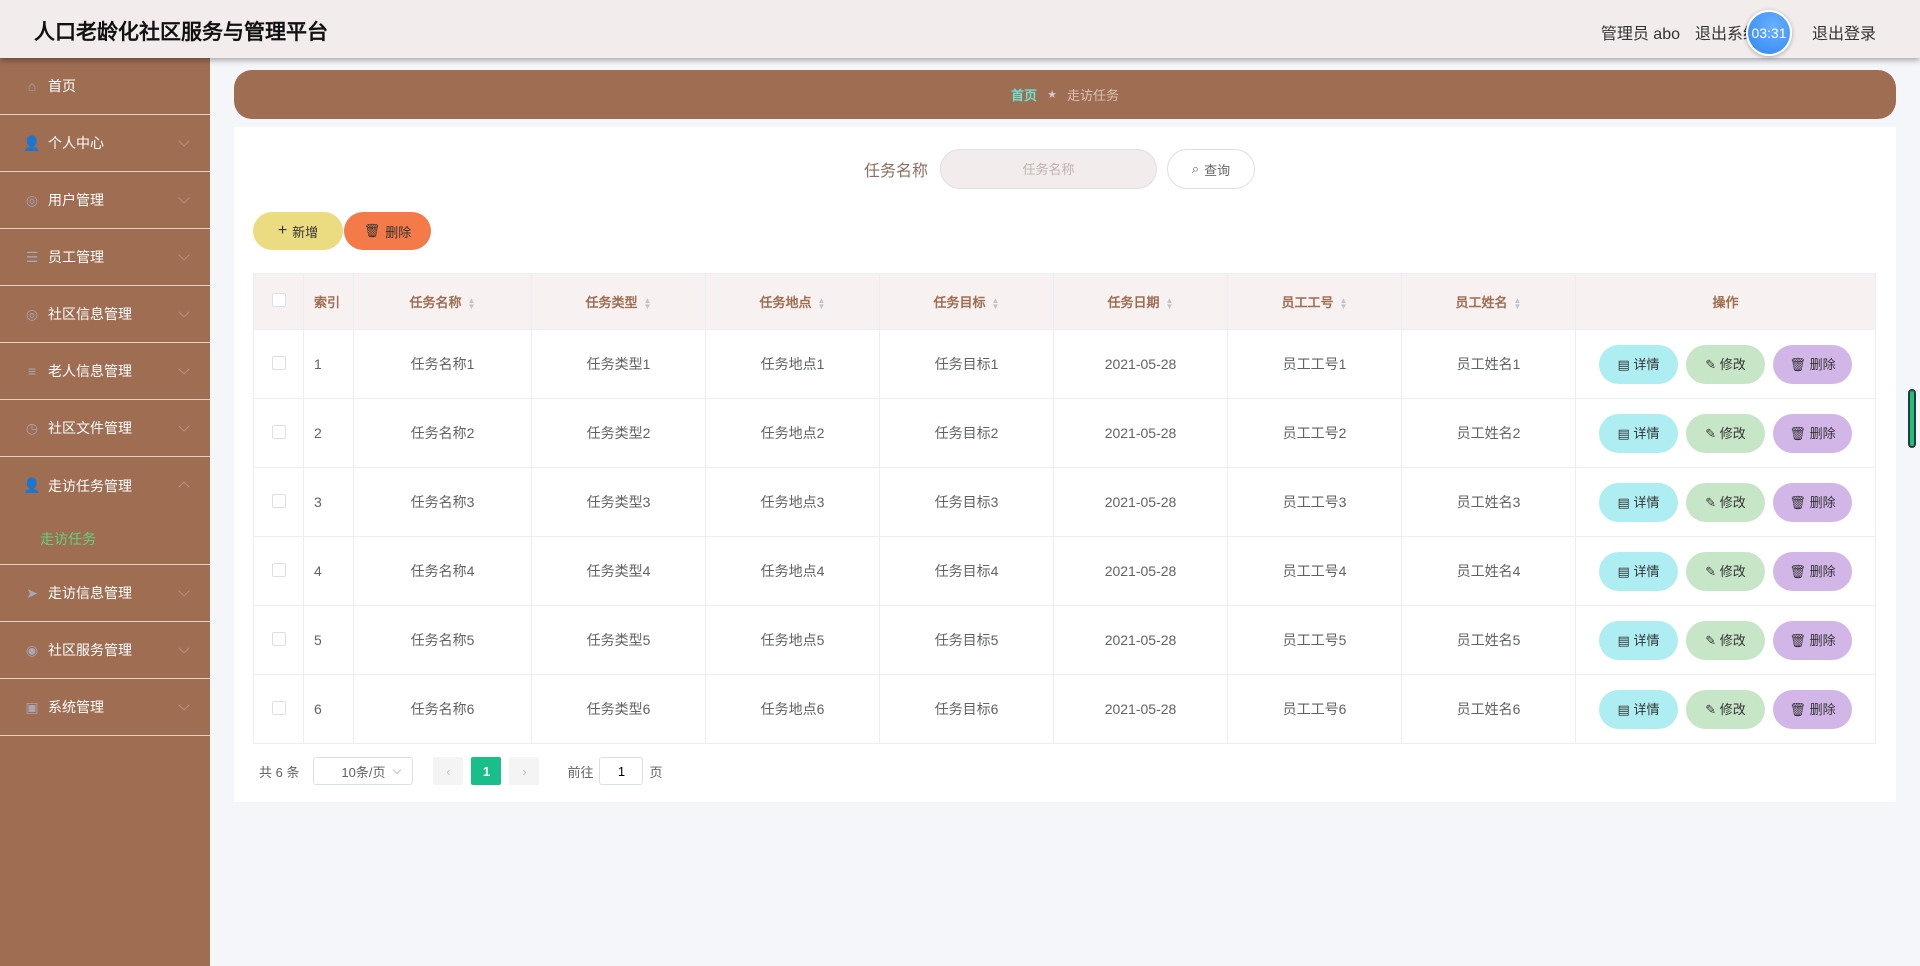  What do you see at coordinates (282, 230) in the screenshot?
I see `plus-icon: +` at bounding box center [282, 230].